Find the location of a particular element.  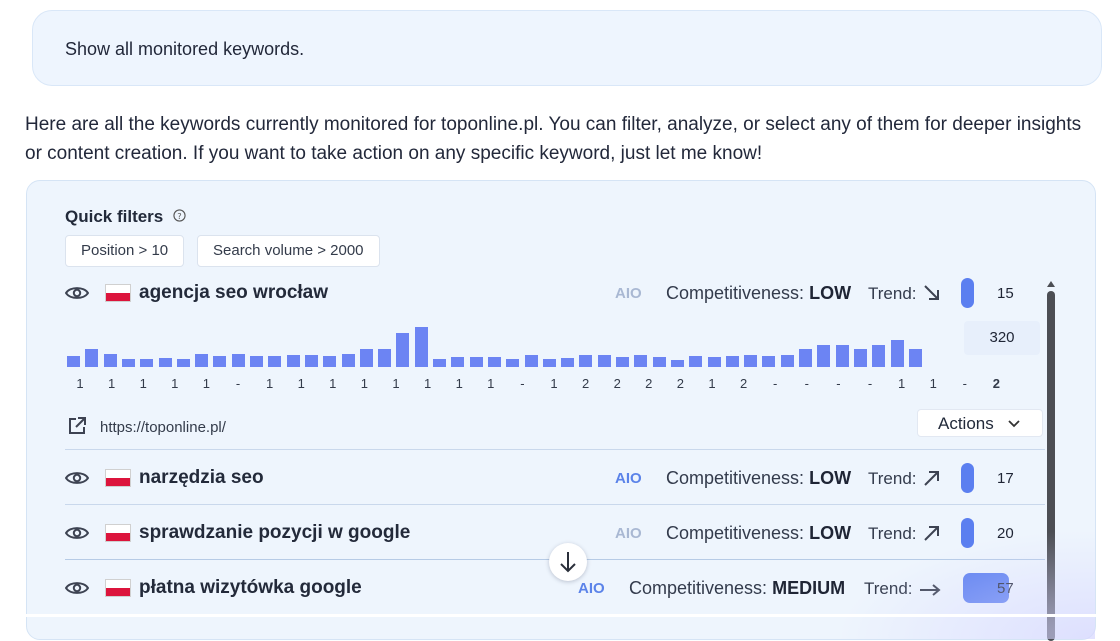

scroll-to-bottom-button is located at coordinates (568, 562).